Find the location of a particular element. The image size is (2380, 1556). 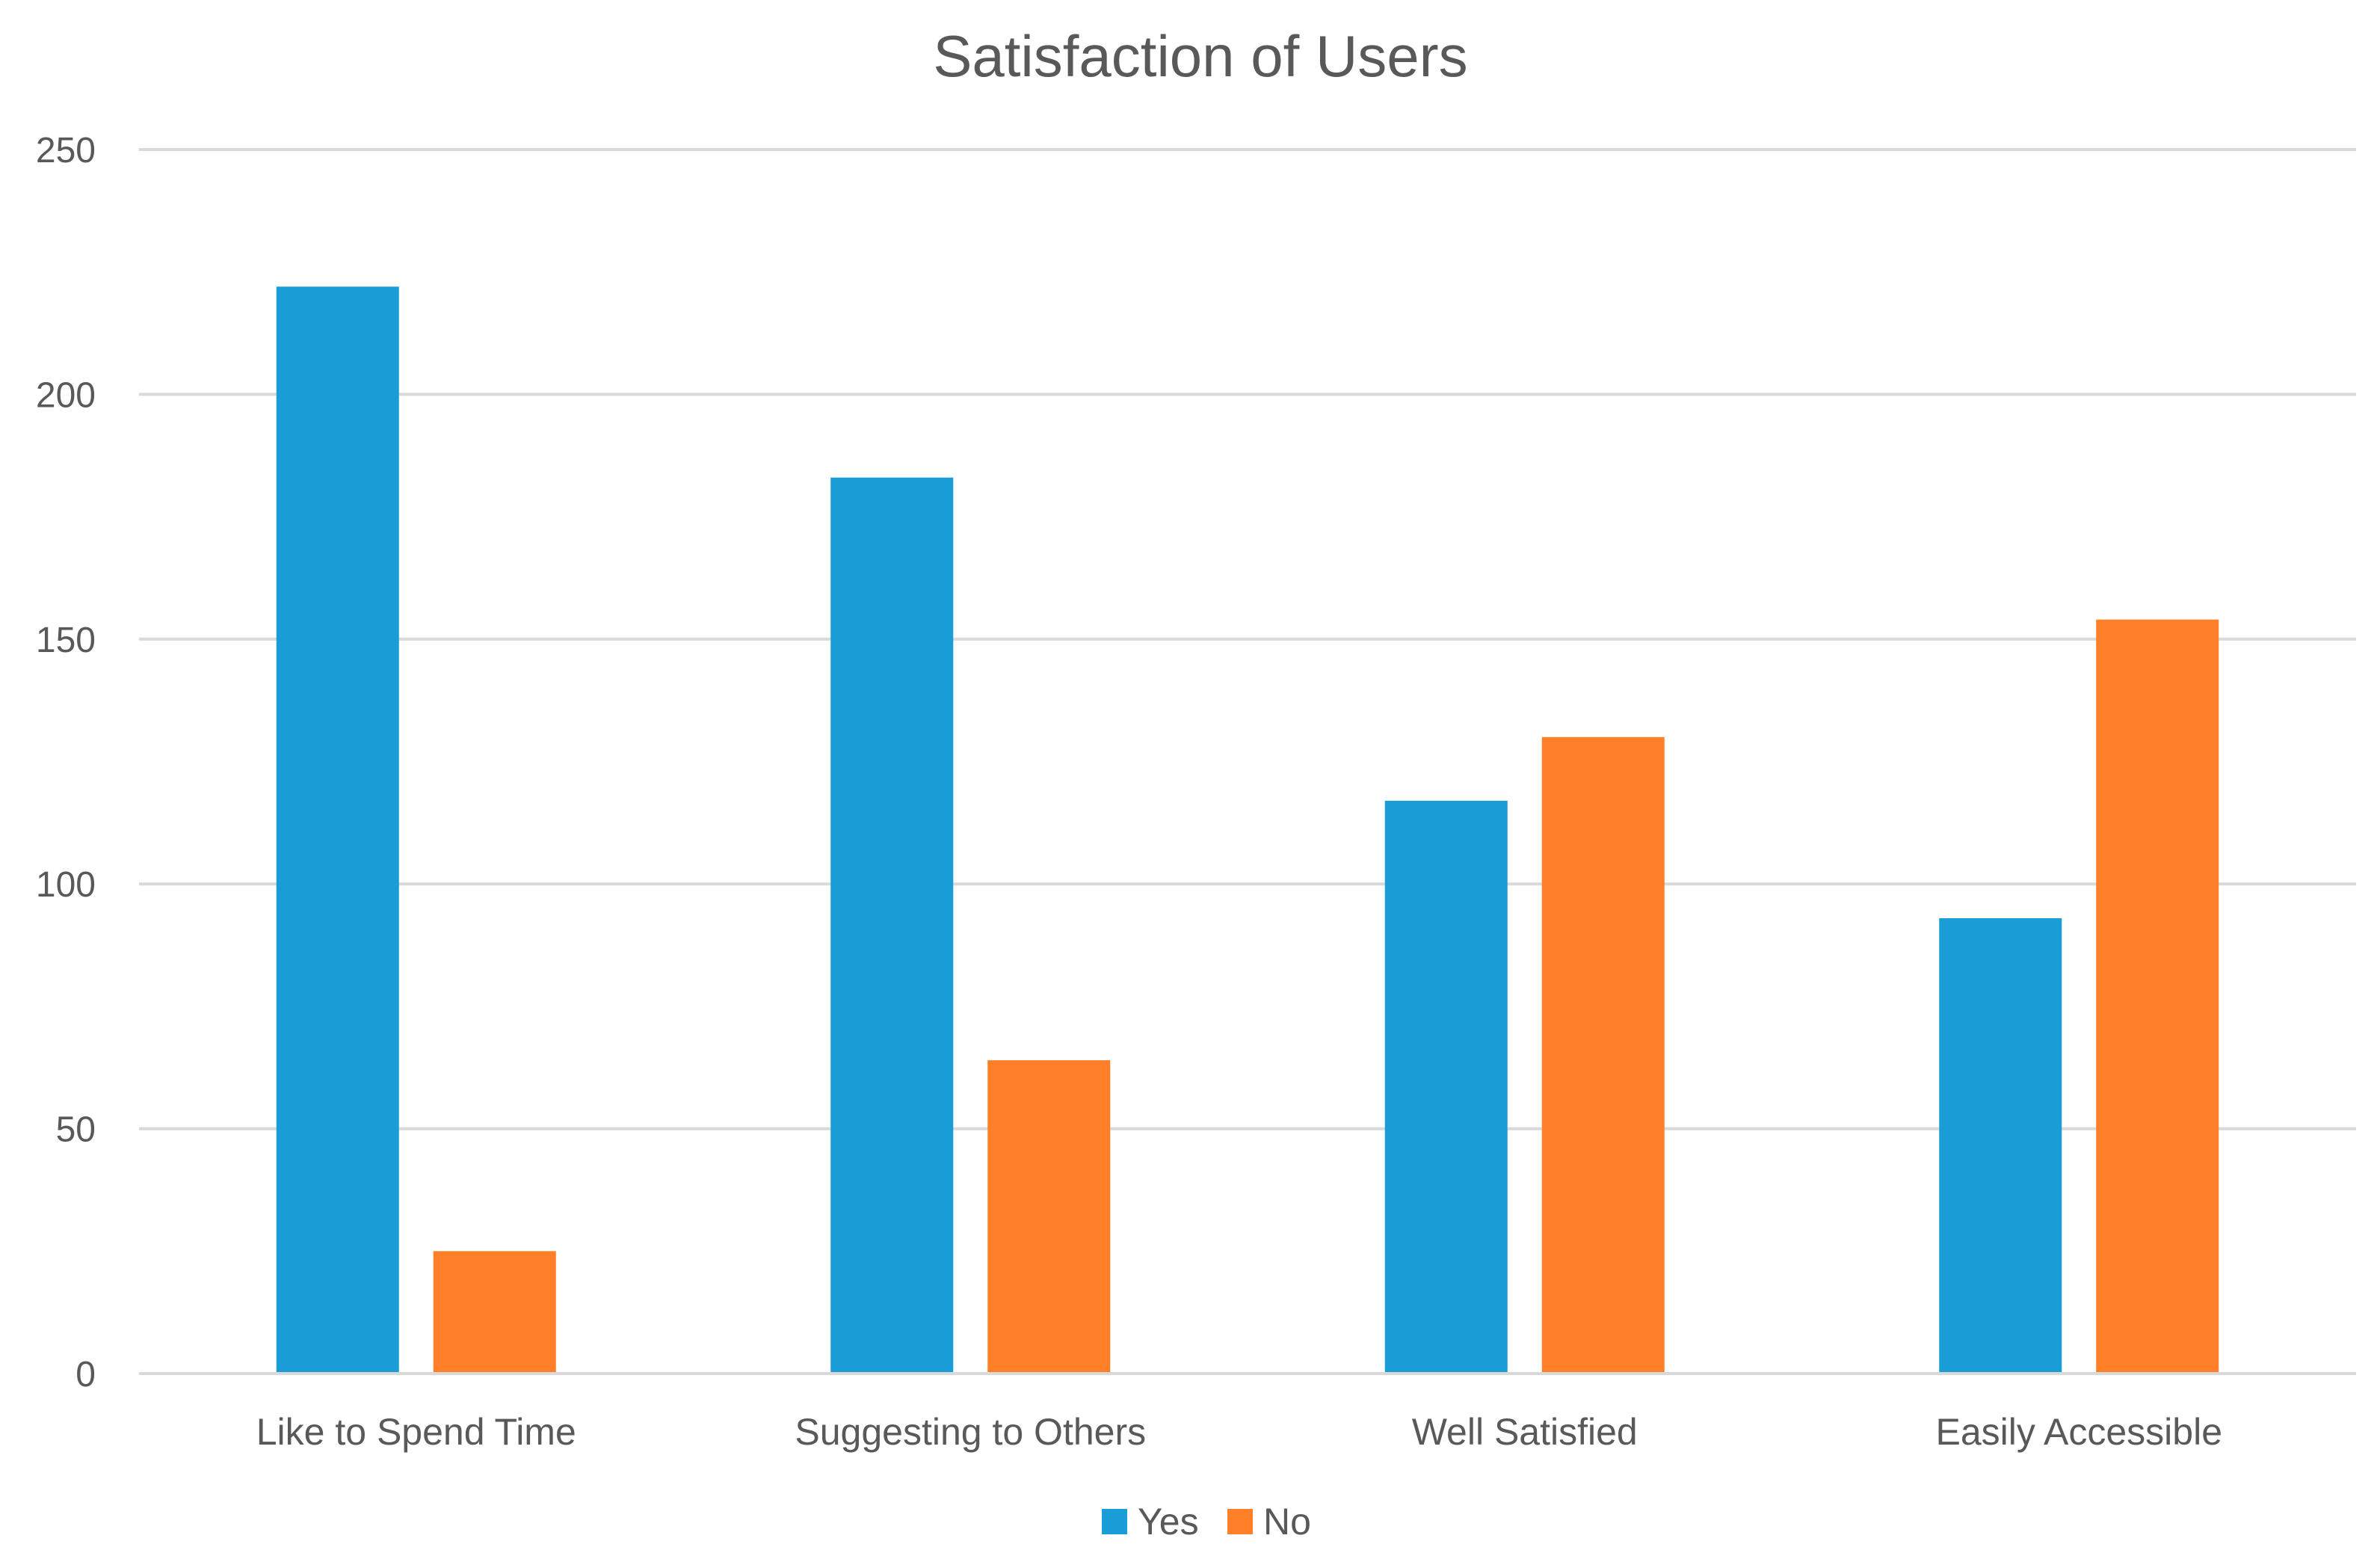

legend-label-no: No is located at coordinates (1287, 1522).